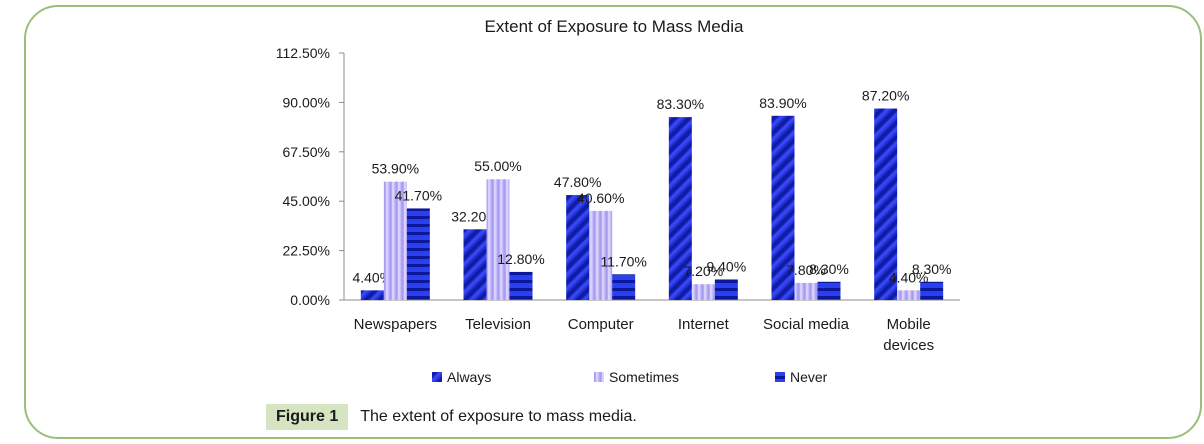 This screenshot has width=1204, height=444. Describe the element at coordinates (908, 345) in the screenshot. I see `x-tick-label: devices` at that location.